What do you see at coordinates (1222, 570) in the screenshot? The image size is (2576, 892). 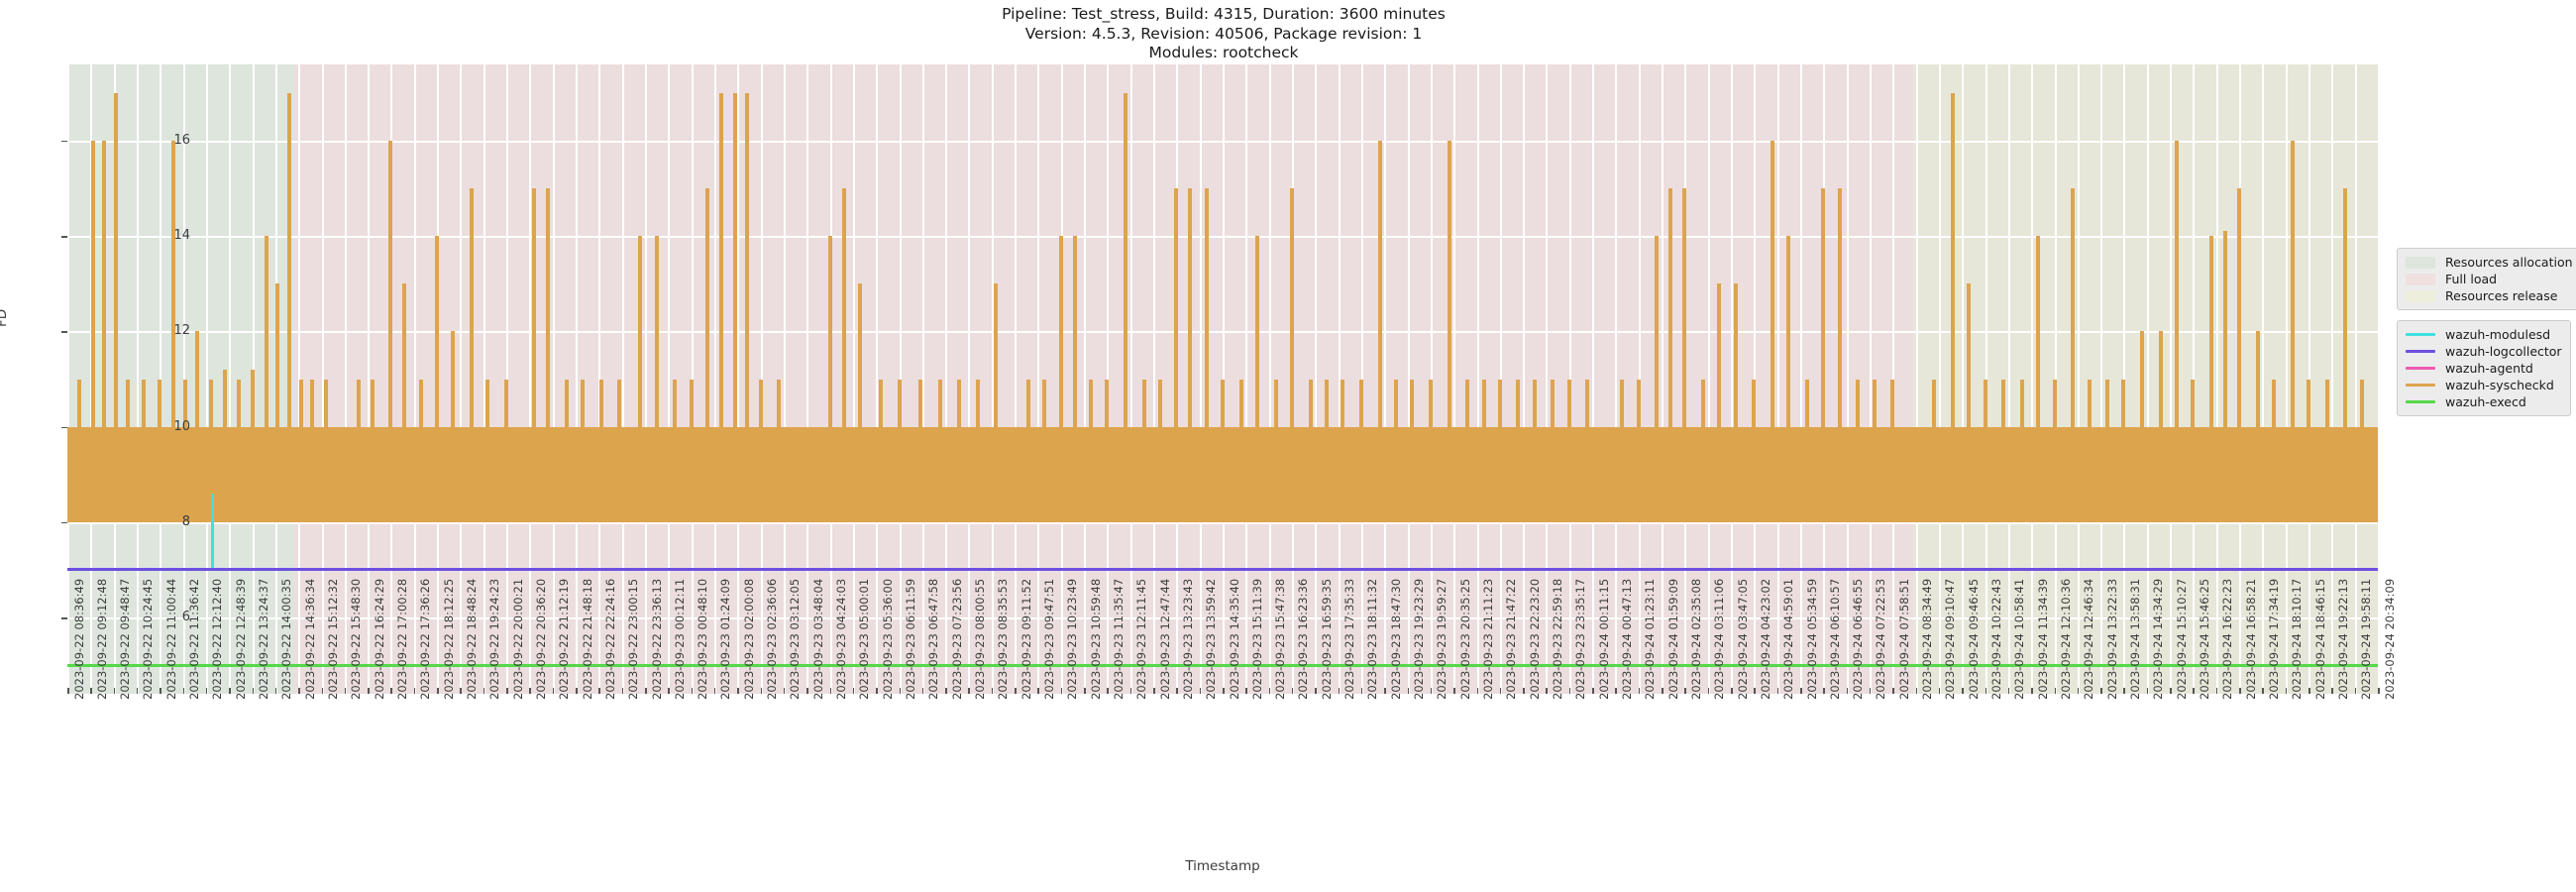 I see `data-line-wazuh-logcollector` at bounding box center [1222, 570].